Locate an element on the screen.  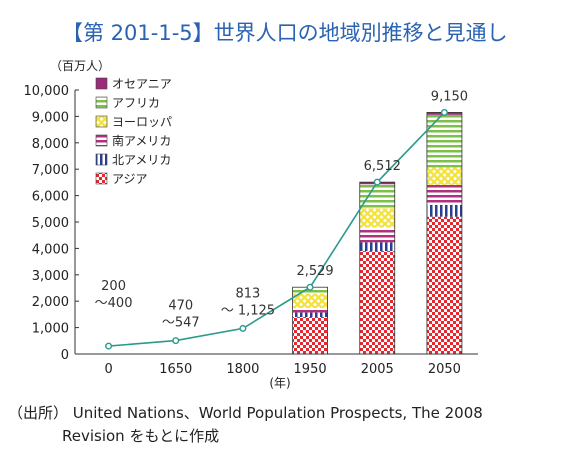
annotation-label: ～547 is located at coordinates (181, 323).